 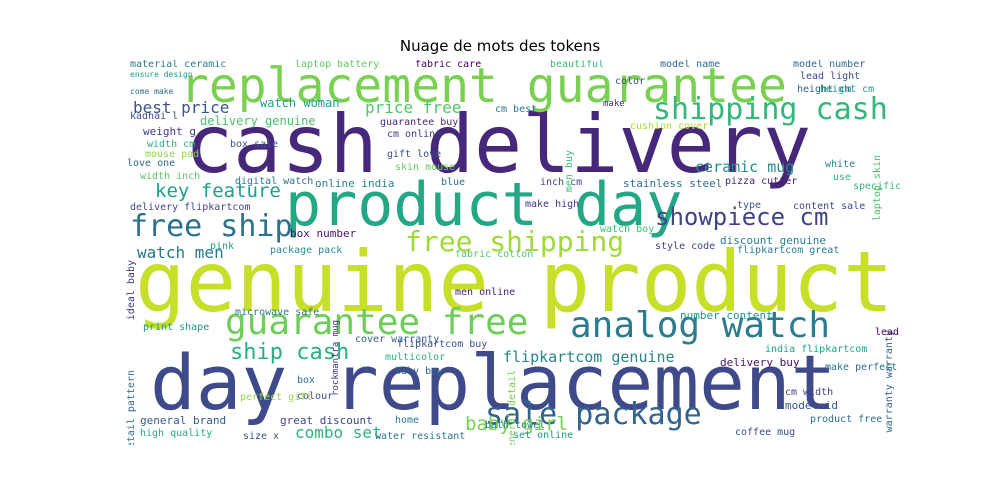 I want to click on word-use: use, so click(x=842, y=177).